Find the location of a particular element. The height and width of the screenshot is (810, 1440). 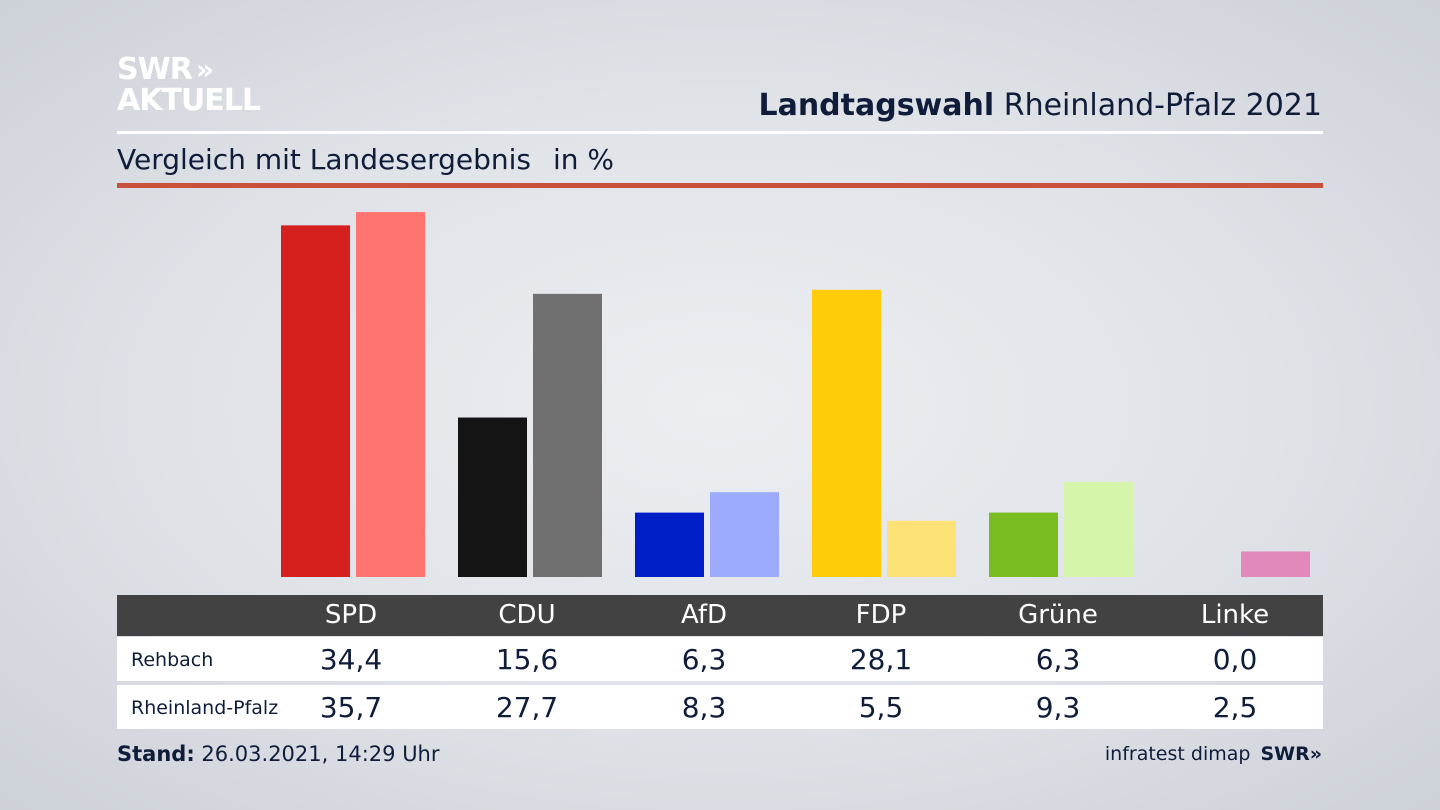

swr-logo-small: SWR» is located at coordinates (1291, 754).